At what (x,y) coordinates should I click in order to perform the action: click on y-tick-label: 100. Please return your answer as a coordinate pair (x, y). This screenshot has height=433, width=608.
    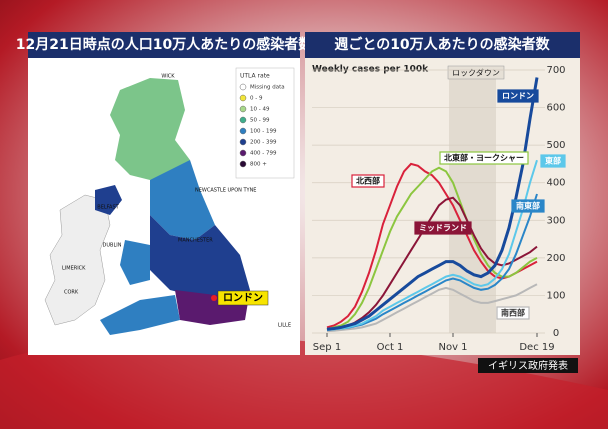
    Looking at the image, I should click on (555, 295).